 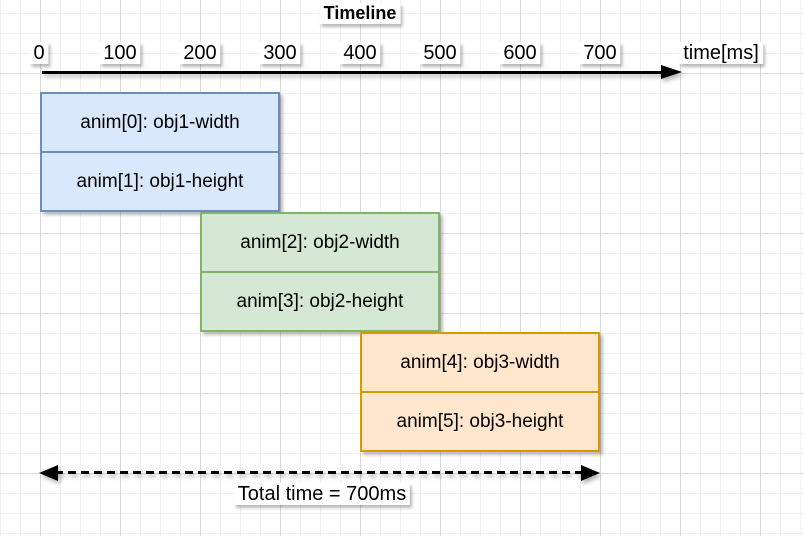 What do you see at coordinates (671, 72) in the screenshot?
I see `axis-arrowhead-icon` at bounding box center [671, 72].